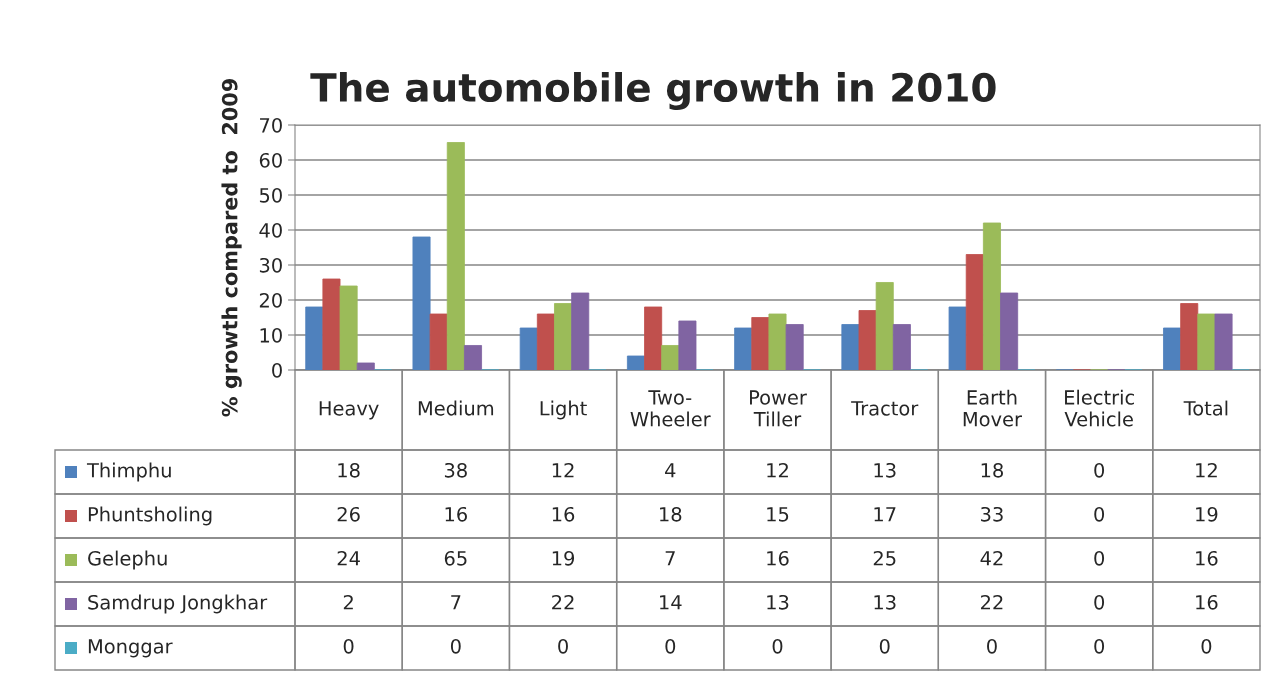 The height and width of the screenshot is (681, 1282). What do you see at coordinates (563, 410) in the screenshot?
I see `x-tick-label: Light` at bounding box center [563, 410].